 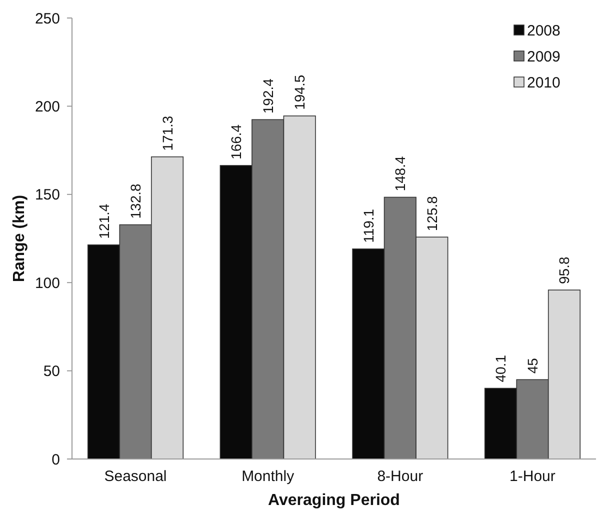 I want to click on data-label: 121.4, so click(x=104, y=221).